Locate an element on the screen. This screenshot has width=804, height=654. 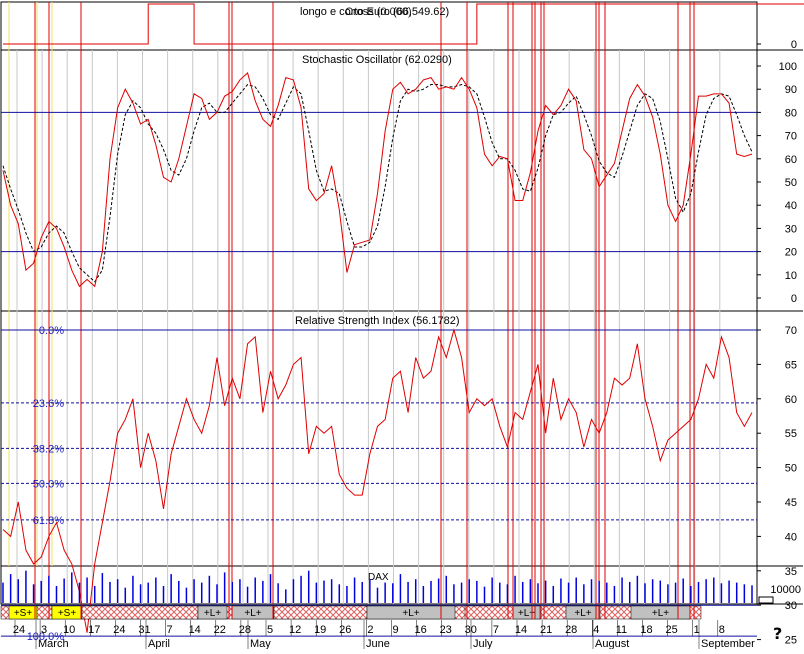
x-day-label: 1 is located at coordinates (697, 630).